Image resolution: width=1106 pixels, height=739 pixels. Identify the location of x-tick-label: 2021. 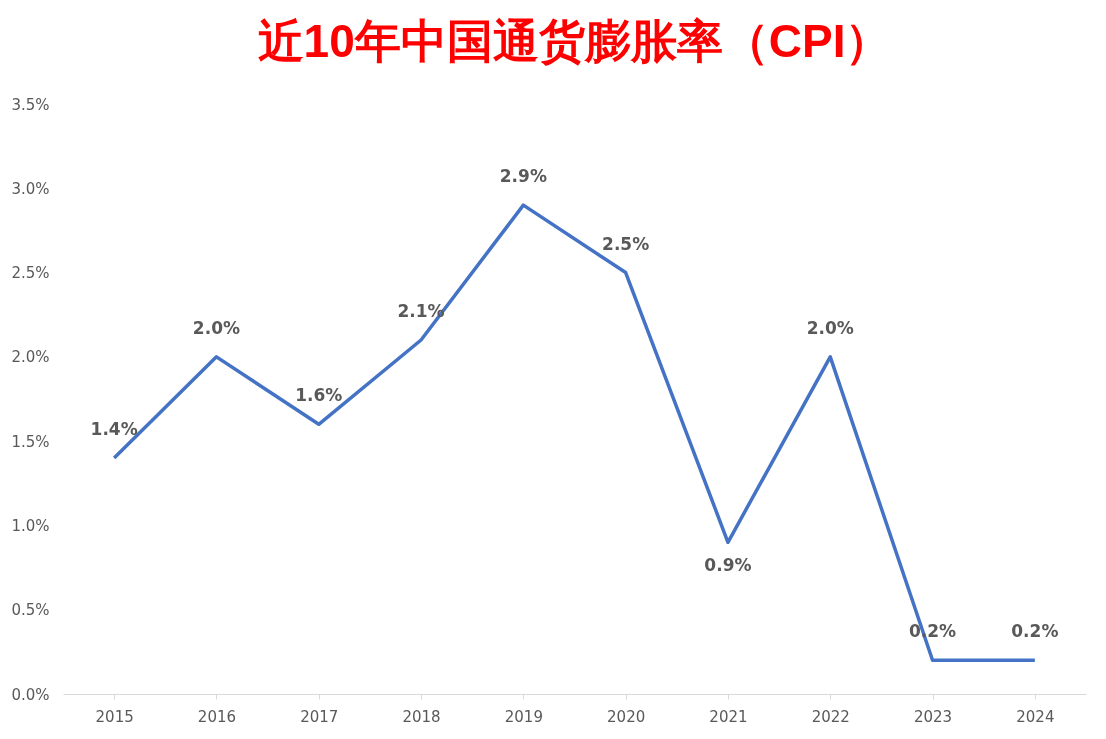
(728, 716).